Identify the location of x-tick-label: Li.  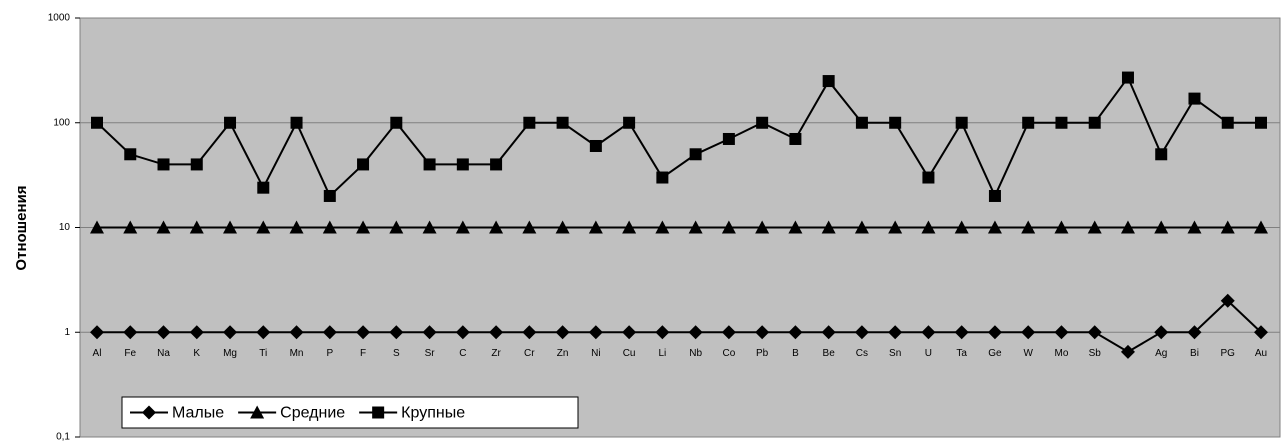
(662, 353).